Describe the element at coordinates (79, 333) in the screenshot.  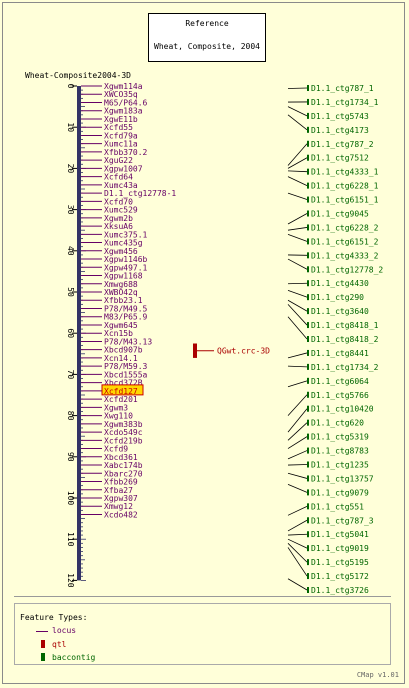
I see `chromosome-axis` at that location.